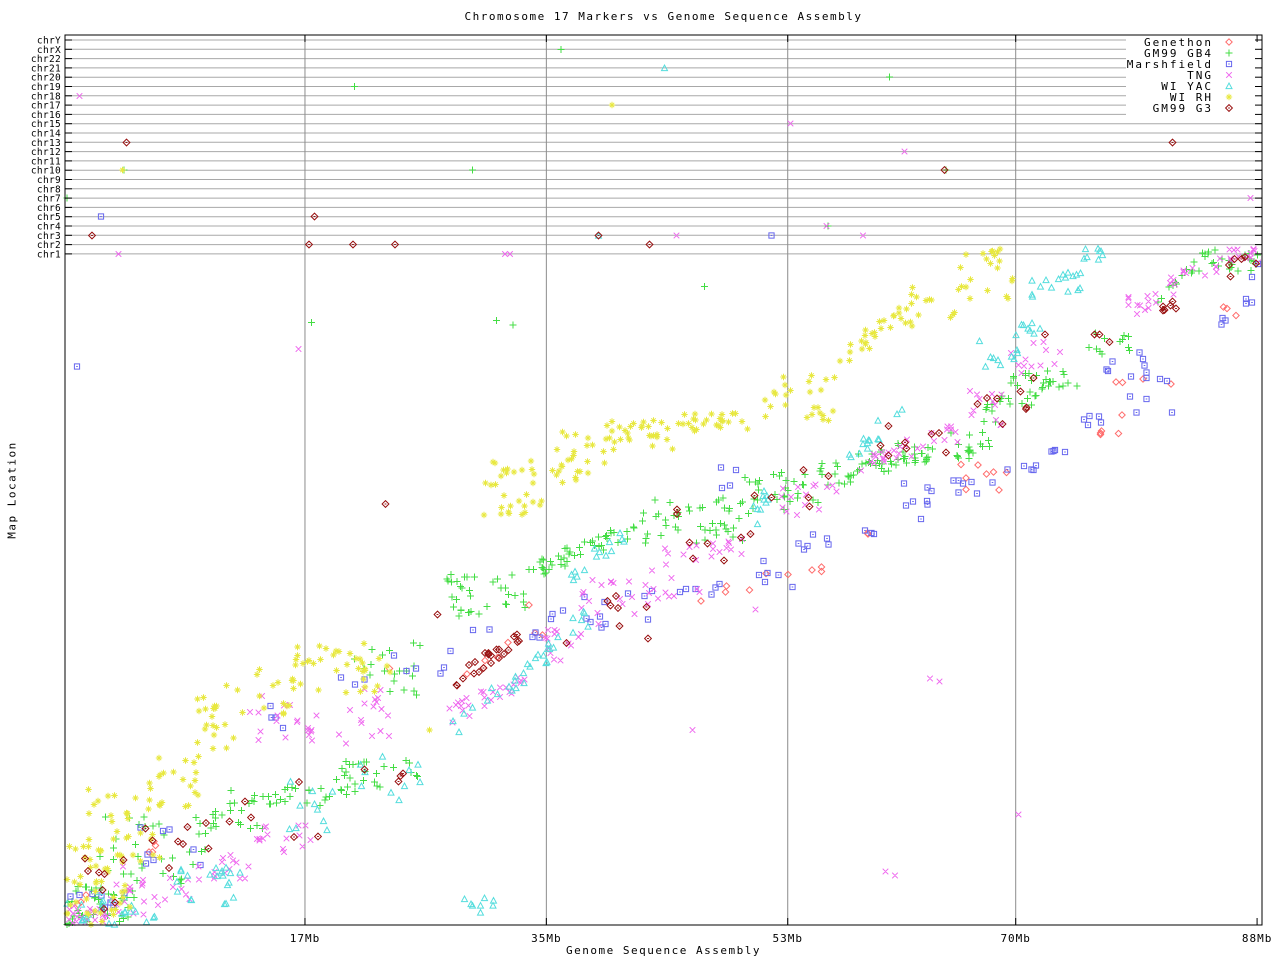 The height and width of the screenshot is (960, 1280). What do you see at coordinates (1229, 75) in the screenshot?
I see `legend-marker-icon-tng` at bounding box center [1229, 75].